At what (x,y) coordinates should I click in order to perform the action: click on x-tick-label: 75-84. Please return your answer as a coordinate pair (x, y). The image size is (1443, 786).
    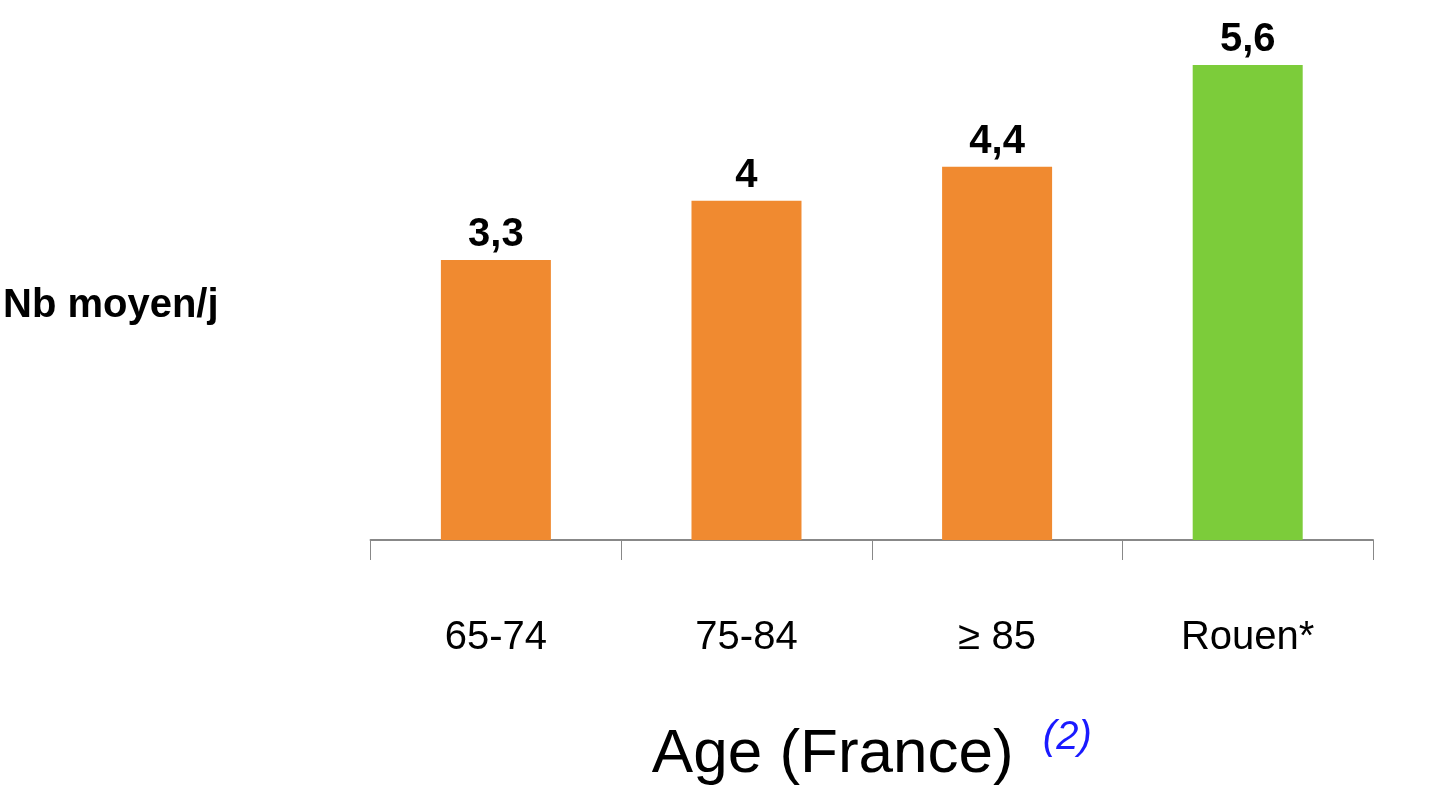
    Looking at the image, I should click on (746, 635).